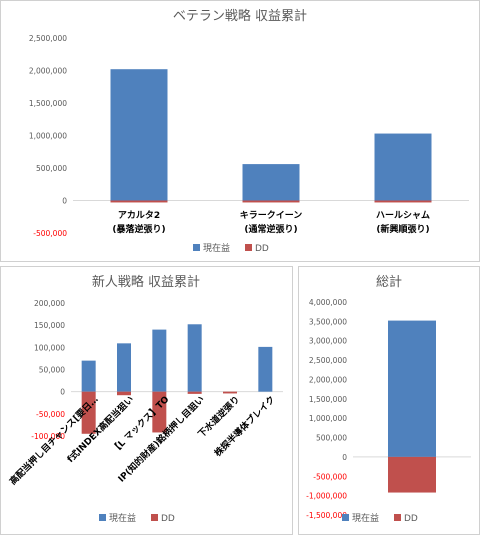 The width and height of the screenshot is (480, 535). Describe the element at coordinates (330, 476) in the screenshot. I see `total-ytick-label: -500,000` at that location.